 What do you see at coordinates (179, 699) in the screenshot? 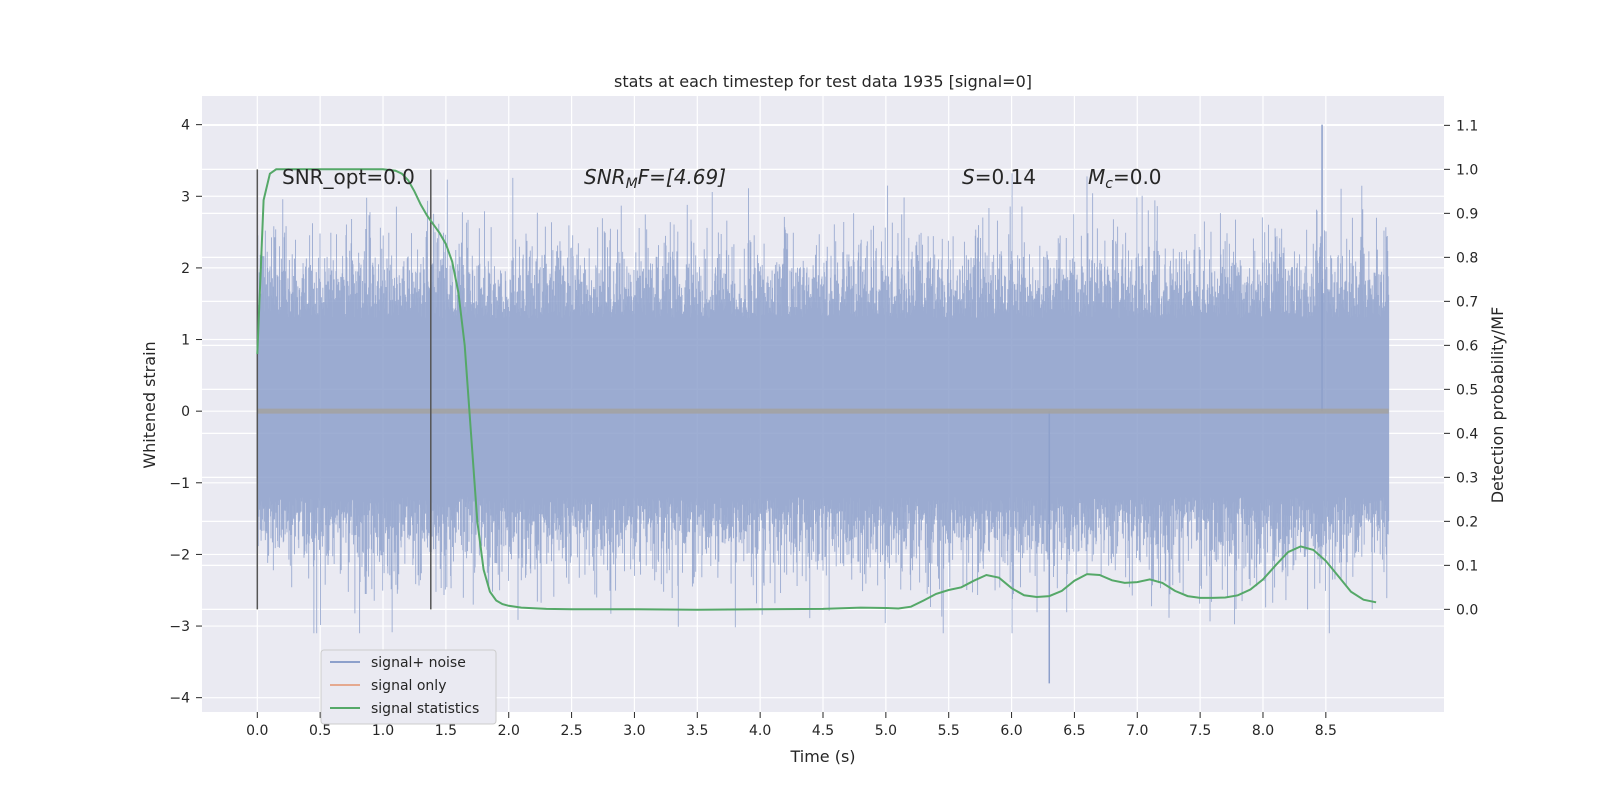
I see `y-tick-label: −4` at bounding box center [179, 699].